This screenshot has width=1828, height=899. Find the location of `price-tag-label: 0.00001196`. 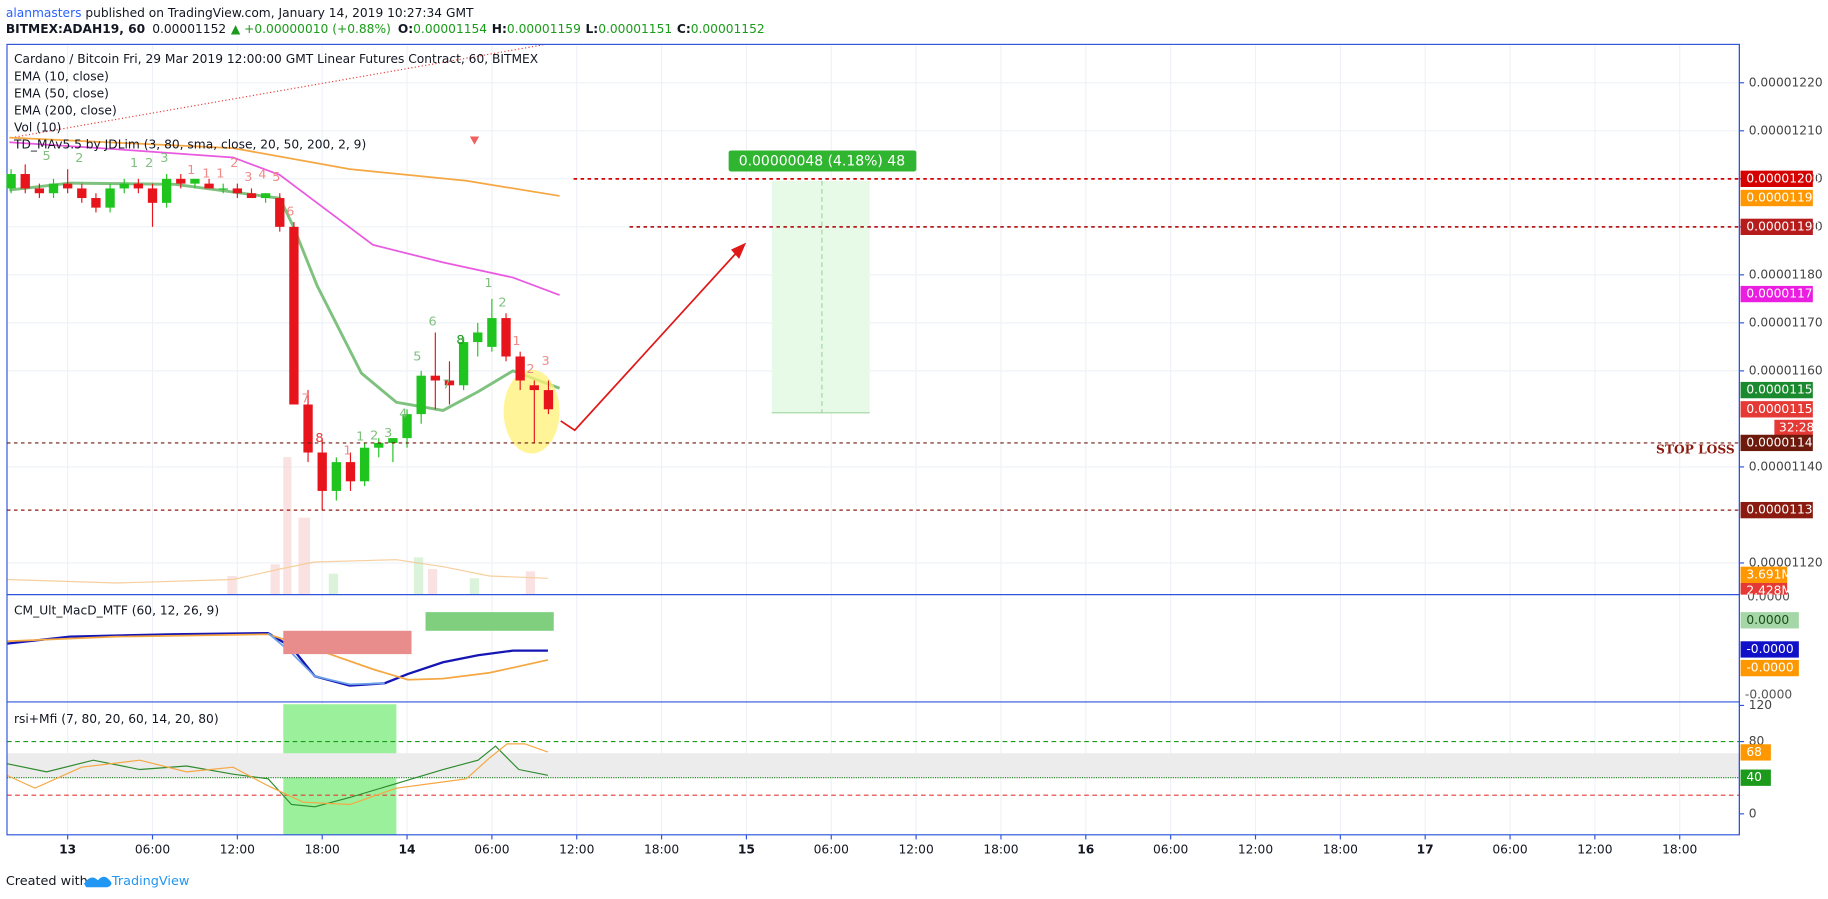

price-tag-label: 0.00001196 is located at coordinates (1783, 198).